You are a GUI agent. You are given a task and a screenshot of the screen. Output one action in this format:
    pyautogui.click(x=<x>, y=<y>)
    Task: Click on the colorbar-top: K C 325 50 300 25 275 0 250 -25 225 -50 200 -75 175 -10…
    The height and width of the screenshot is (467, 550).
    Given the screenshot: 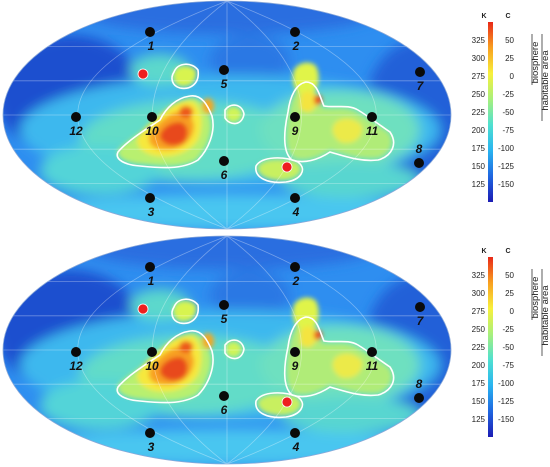 What is the action you would take?
    pyautogui.click(x=504, y=116)
    